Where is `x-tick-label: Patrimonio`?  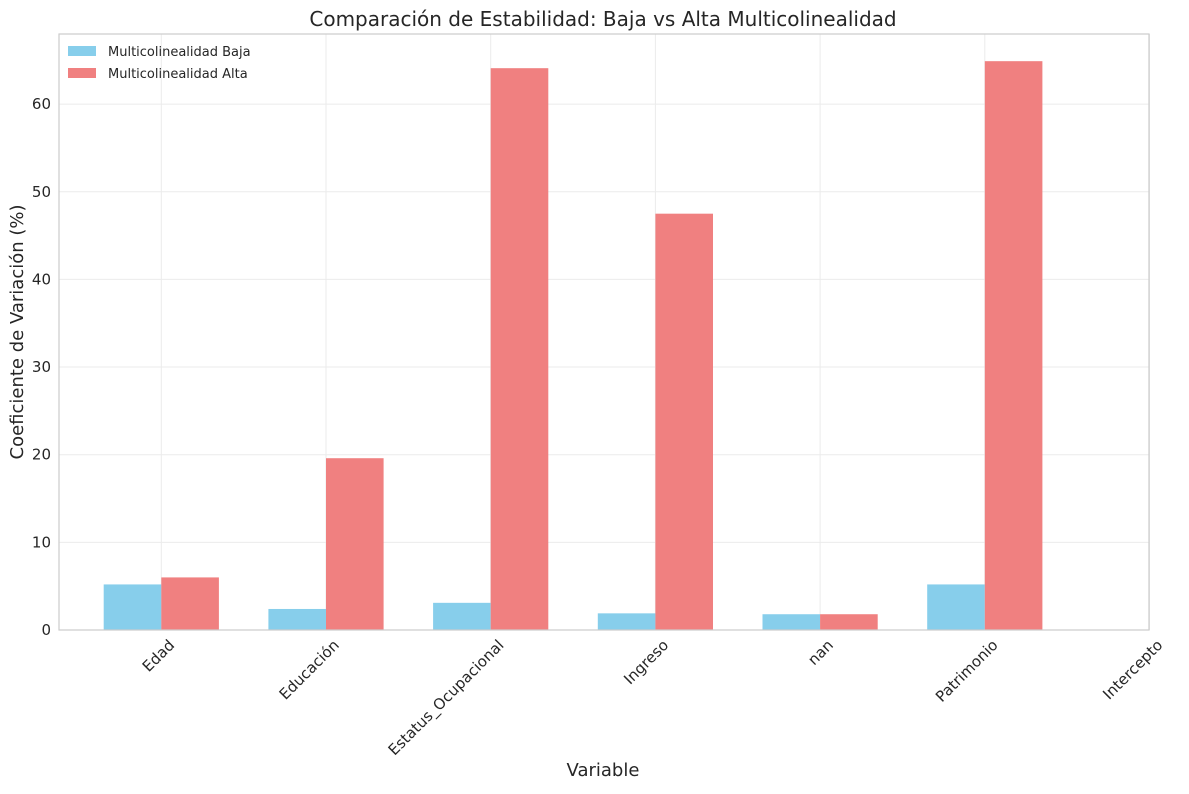
x-tick-label: Patrimonio is located at coordinates (967, 671).